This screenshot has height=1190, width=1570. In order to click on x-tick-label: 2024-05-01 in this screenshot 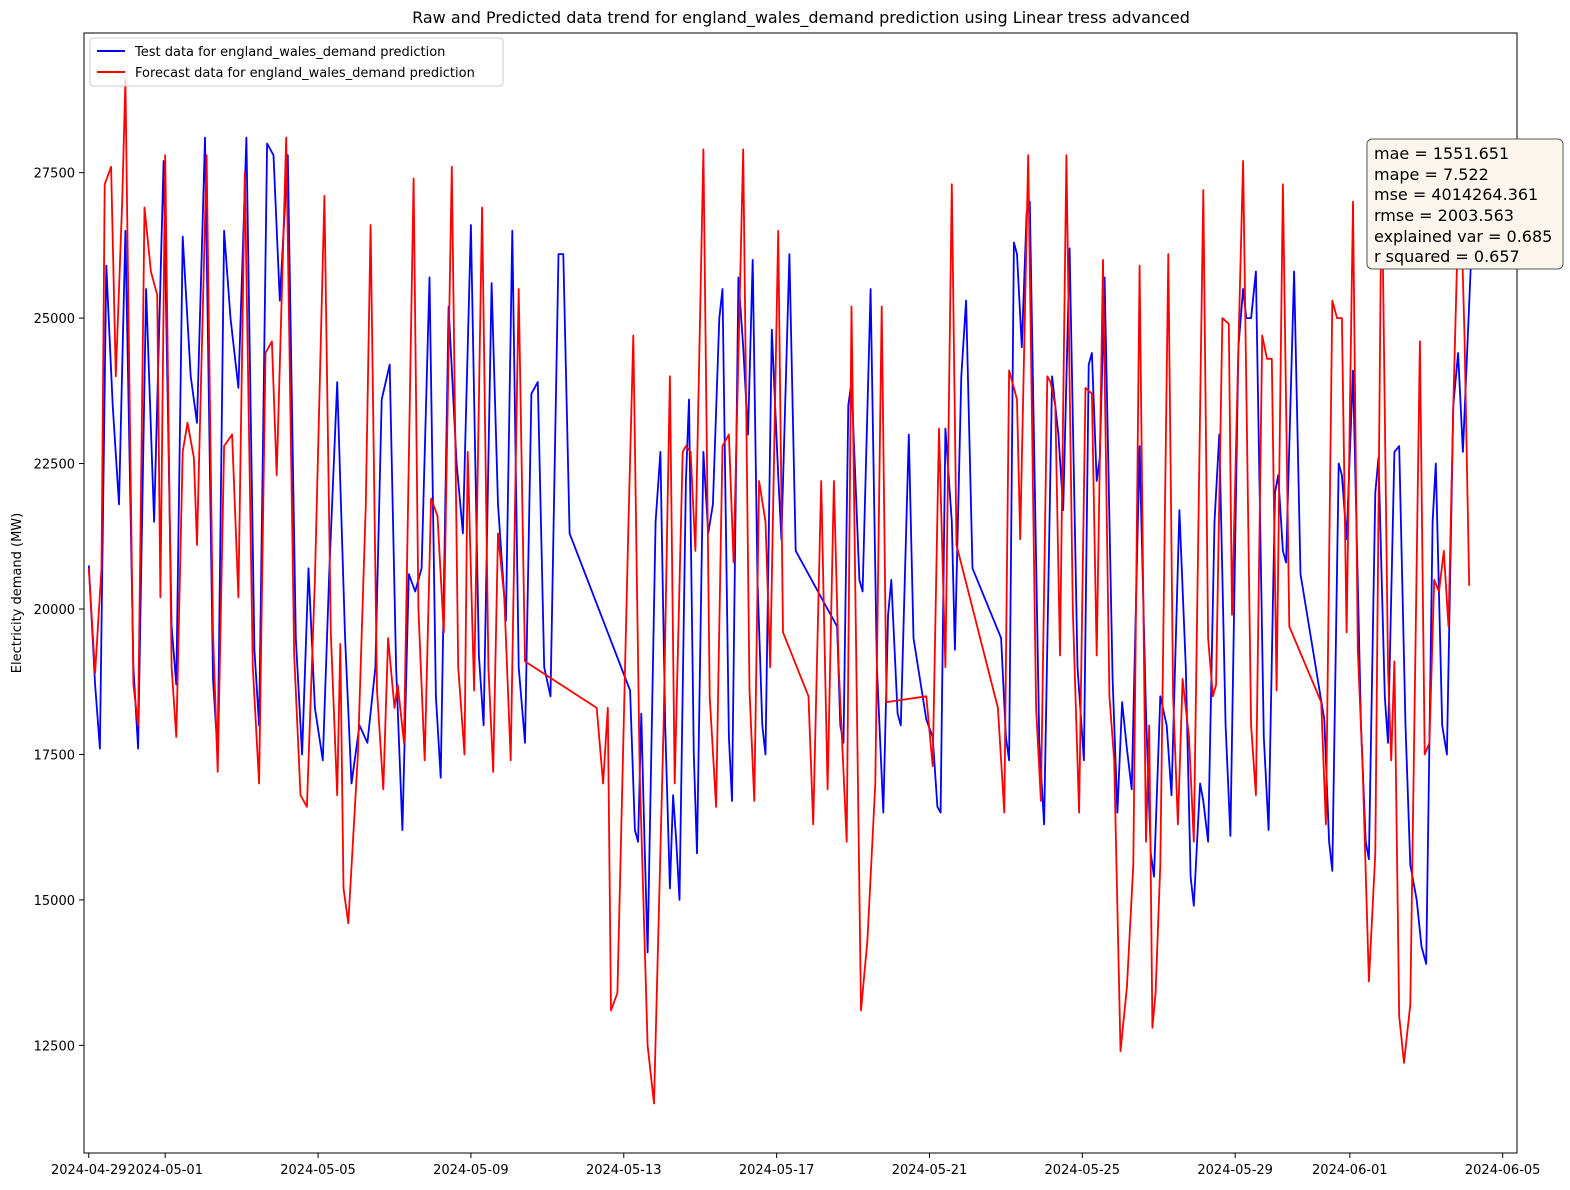, I will do `click(165, 1170)`.